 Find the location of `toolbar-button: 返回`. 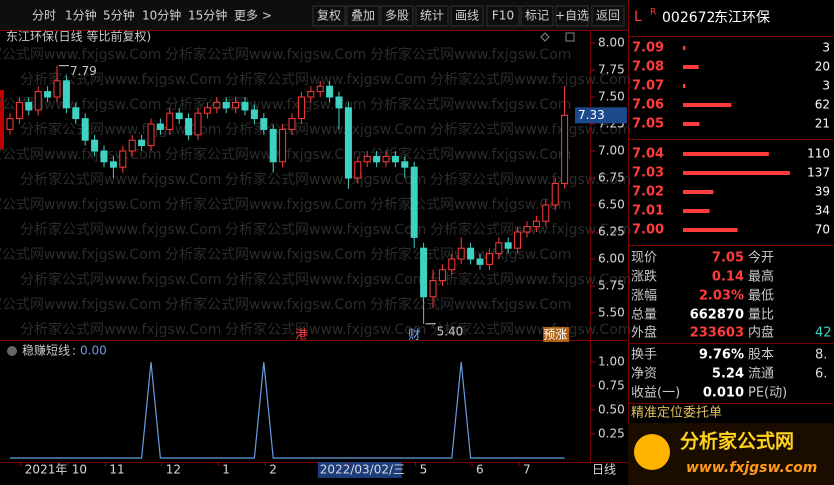

toolbar-button: 返回 is located at coordinates (608, 16).